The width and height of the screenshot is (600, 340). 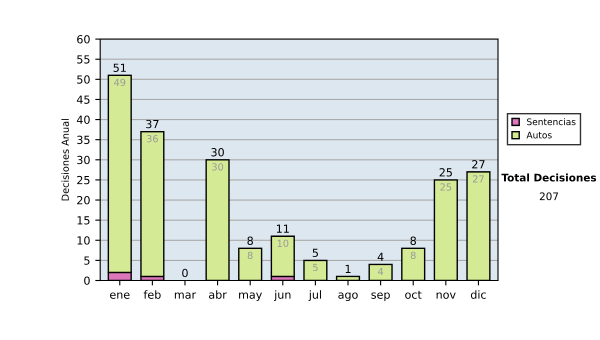 What do you see at coordinates (83, 39) in the screenshot?
I see `y-tick-label: 60` at bounding box center [83, 39].